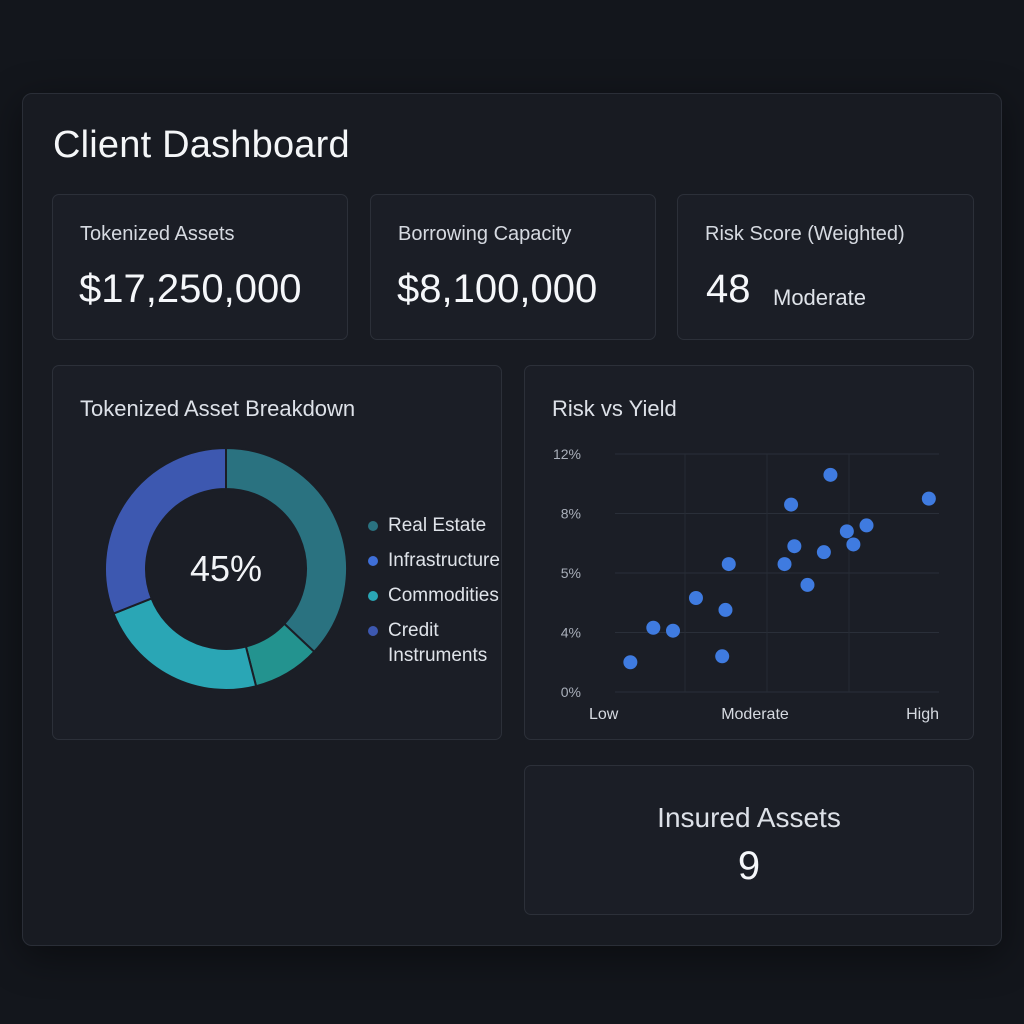 The height and width of the screenshot is (1024, 1024). What do you see at coordinates (373, 596) in the screenshot?
I see `legend-dot-commodities` at bounding box center [373, 596].